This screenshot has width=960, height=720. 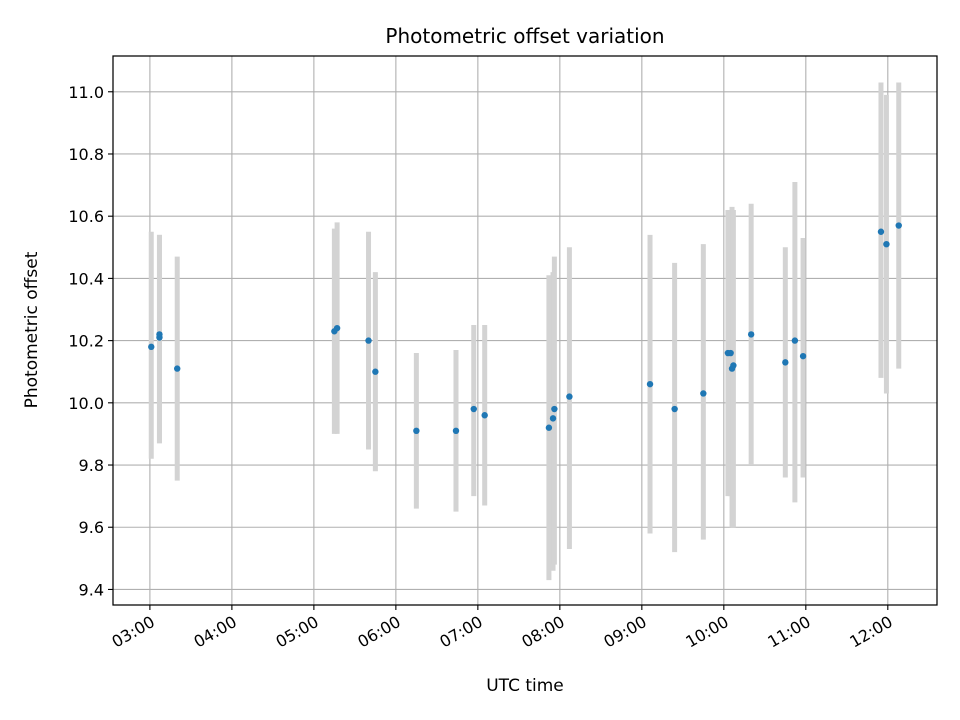 What do you see at coordinates (86, 92) in the screenshot?
I see `y-tick-label: 11.0` at bounding box center [86, 92].